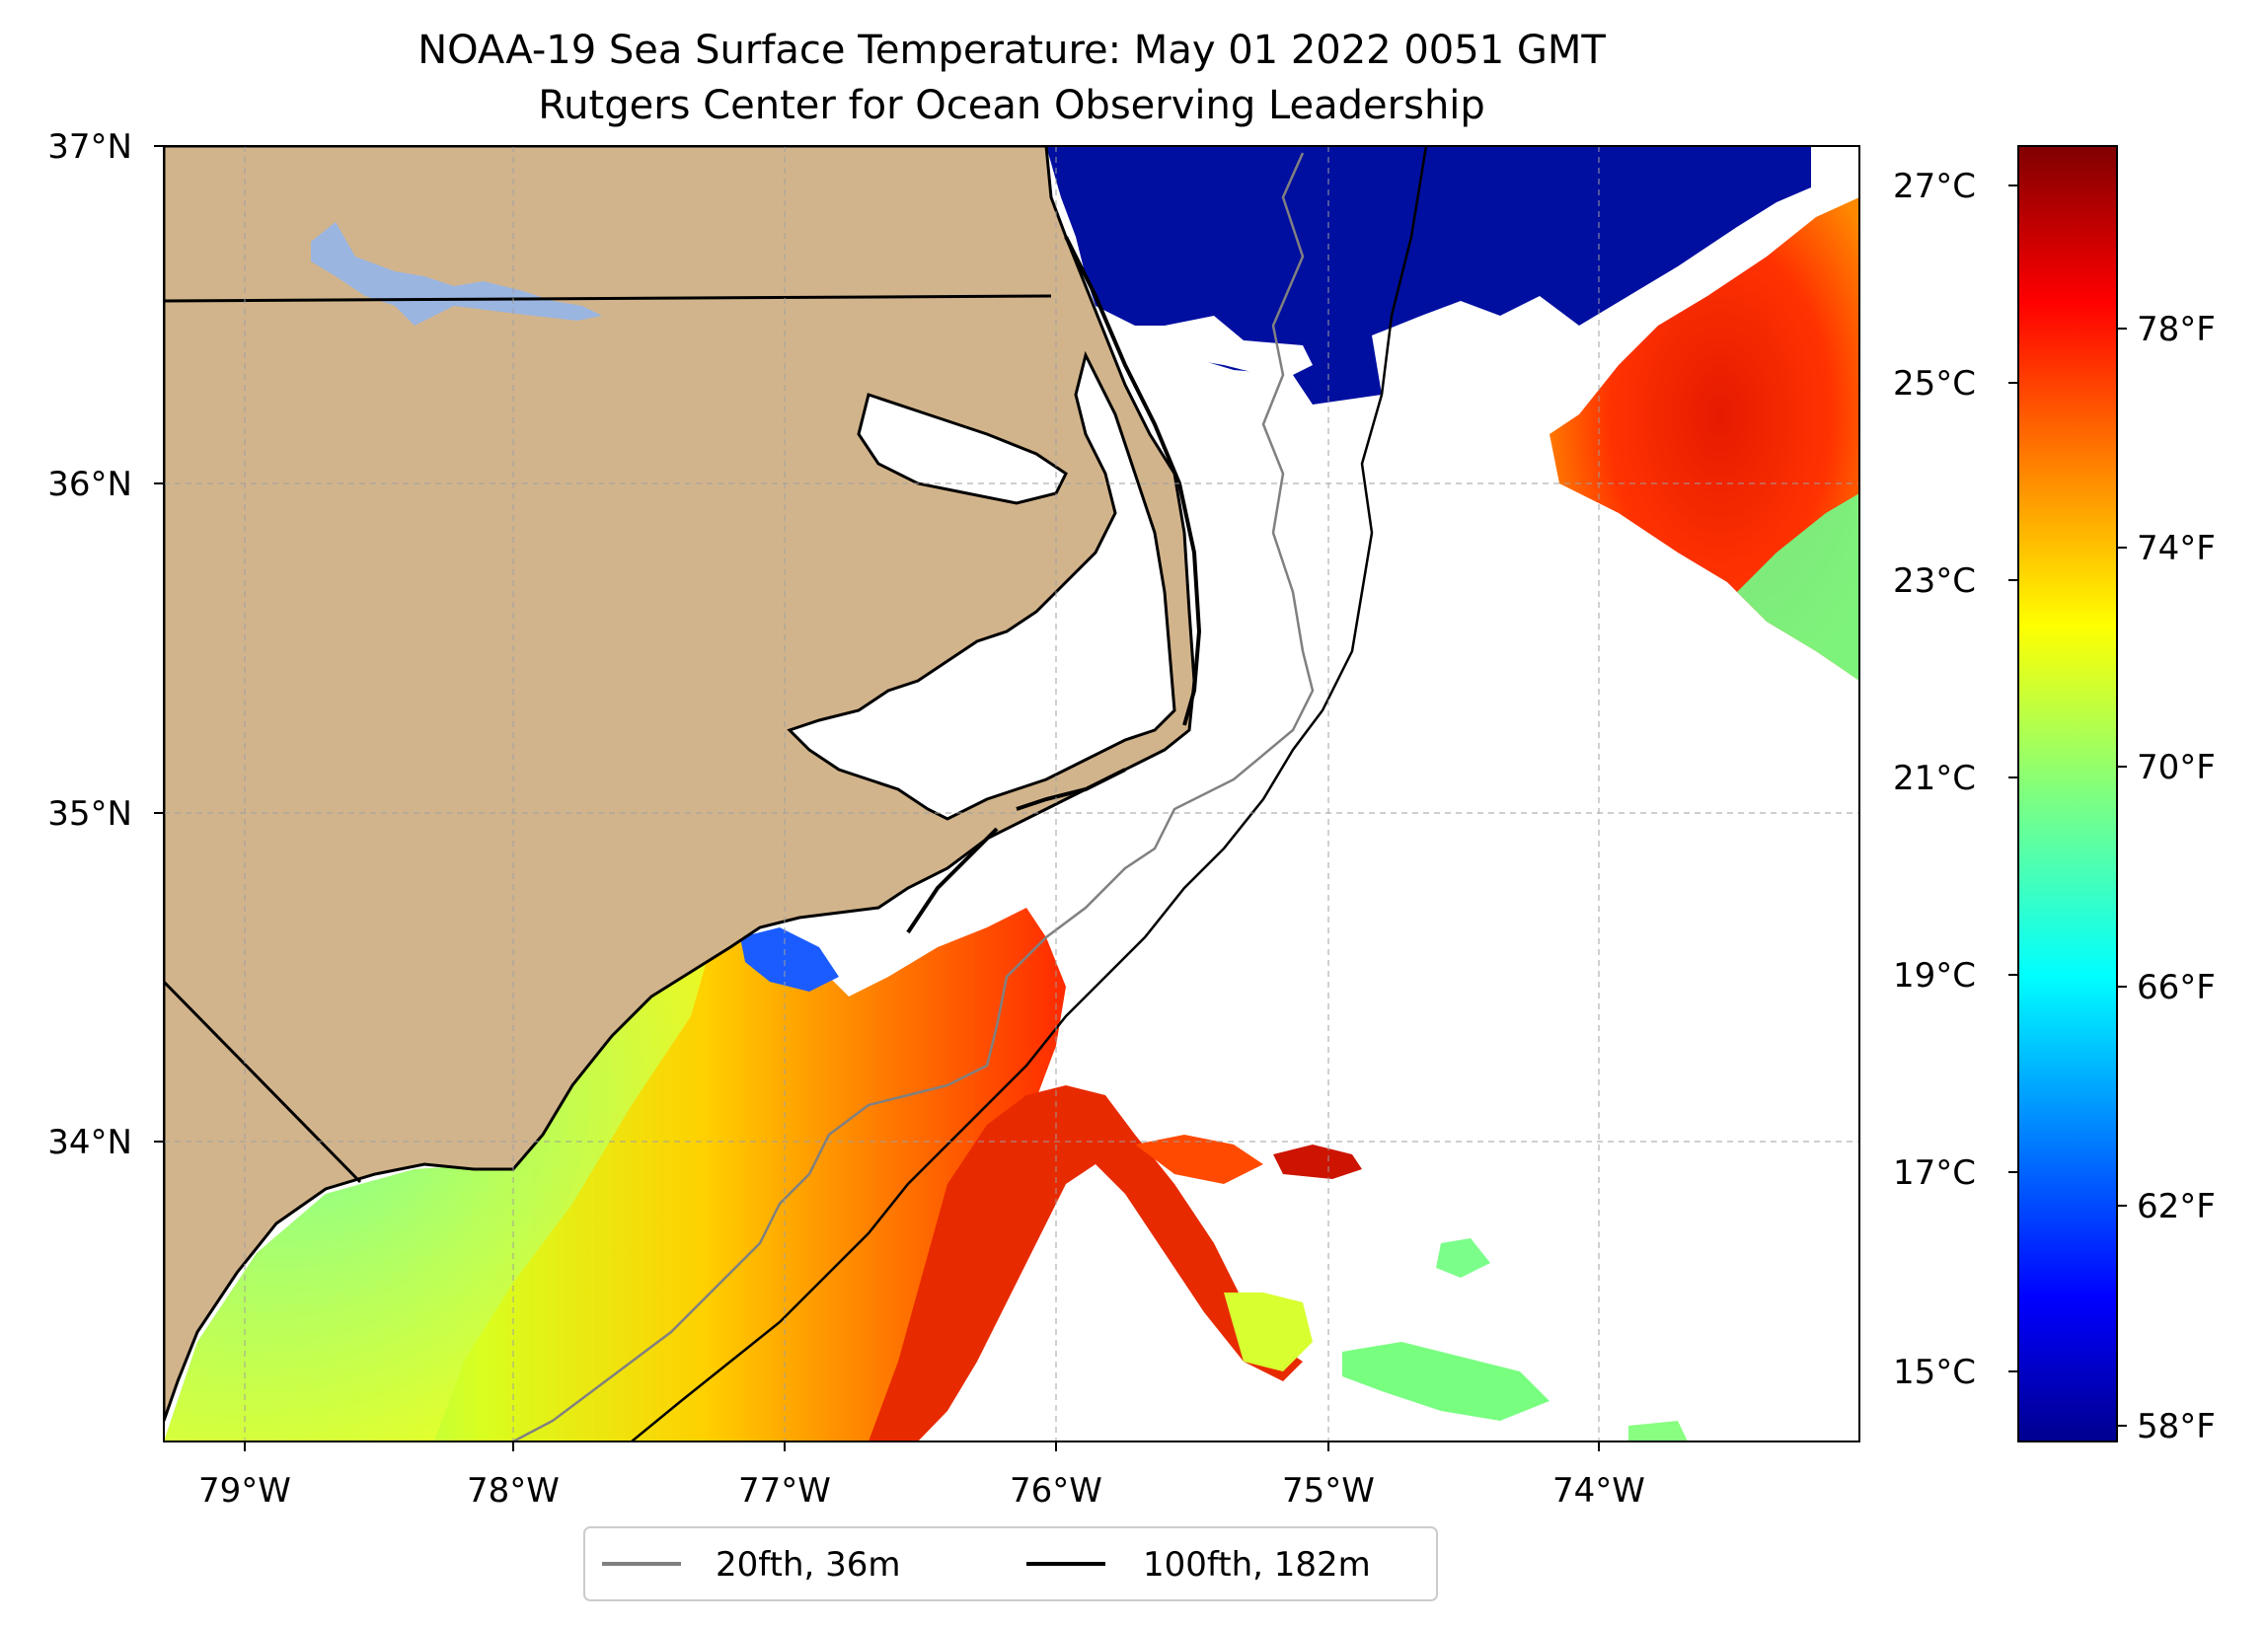 This screenshot has width=2268, height=1626. I want to click on colorbar-celsius-label: 21°C, so click(1935, 778).